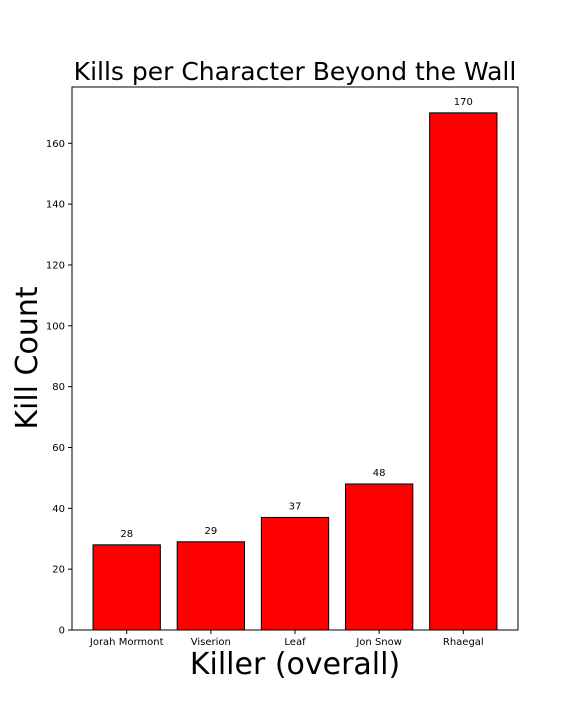 The image size is (576, 720). What do you see at coordinates (126, 534) in the screenshot?
I see `data-label: 28` at bounding box center [126, 534].